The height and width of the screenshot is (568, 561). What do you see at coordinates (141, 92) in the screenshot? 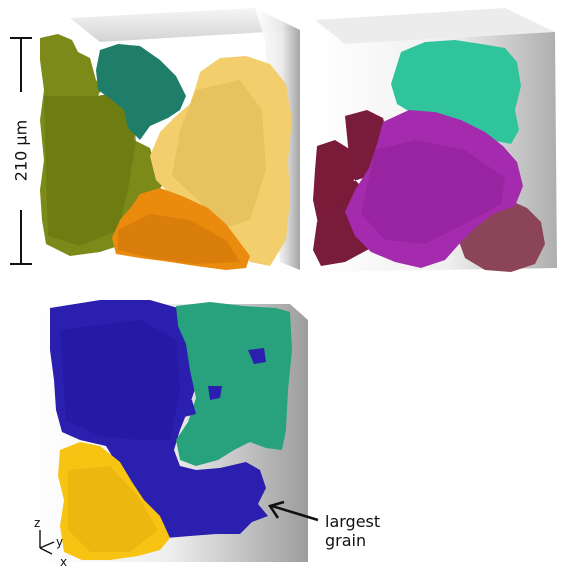
I see `grain-teal-dark` at bounding box center [141, 92].